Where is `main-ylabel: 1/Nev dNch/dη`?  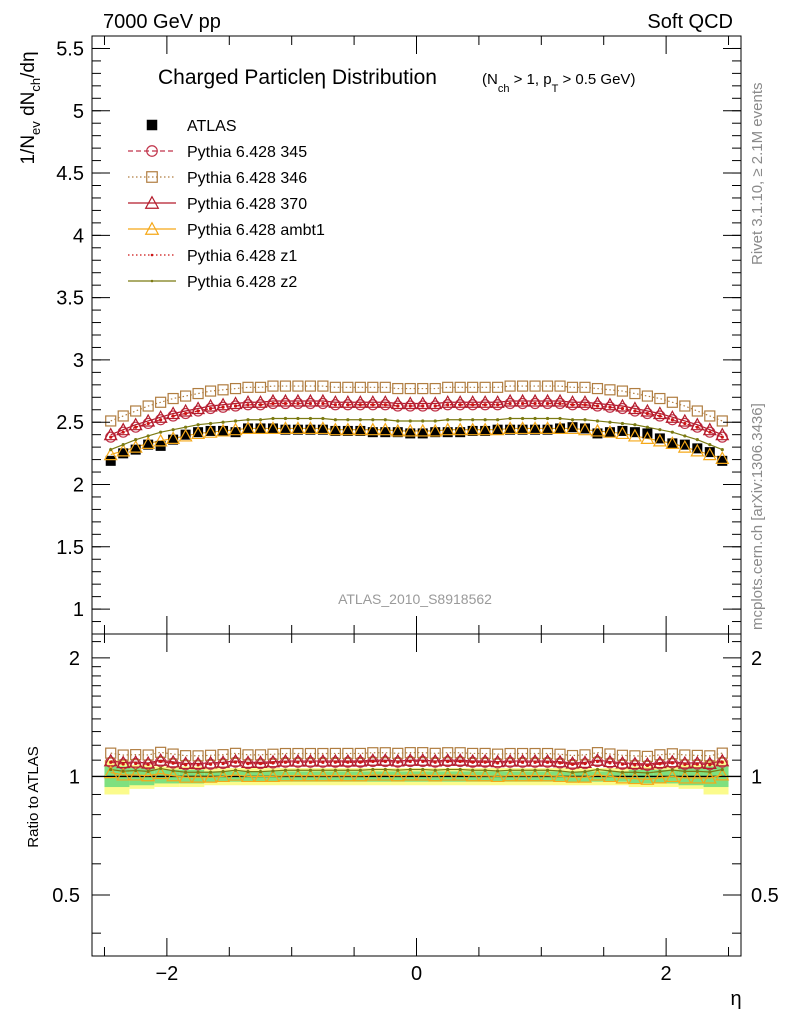 main-ylabel: 1/Nev dNch/dη is located at coordinates (30, 107).